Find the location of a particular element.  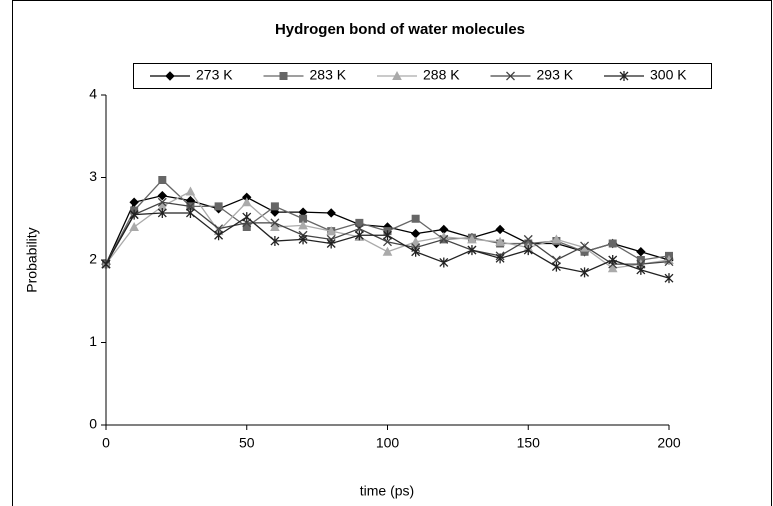

legend-label: 273 K is located at coordinates (214, 75).